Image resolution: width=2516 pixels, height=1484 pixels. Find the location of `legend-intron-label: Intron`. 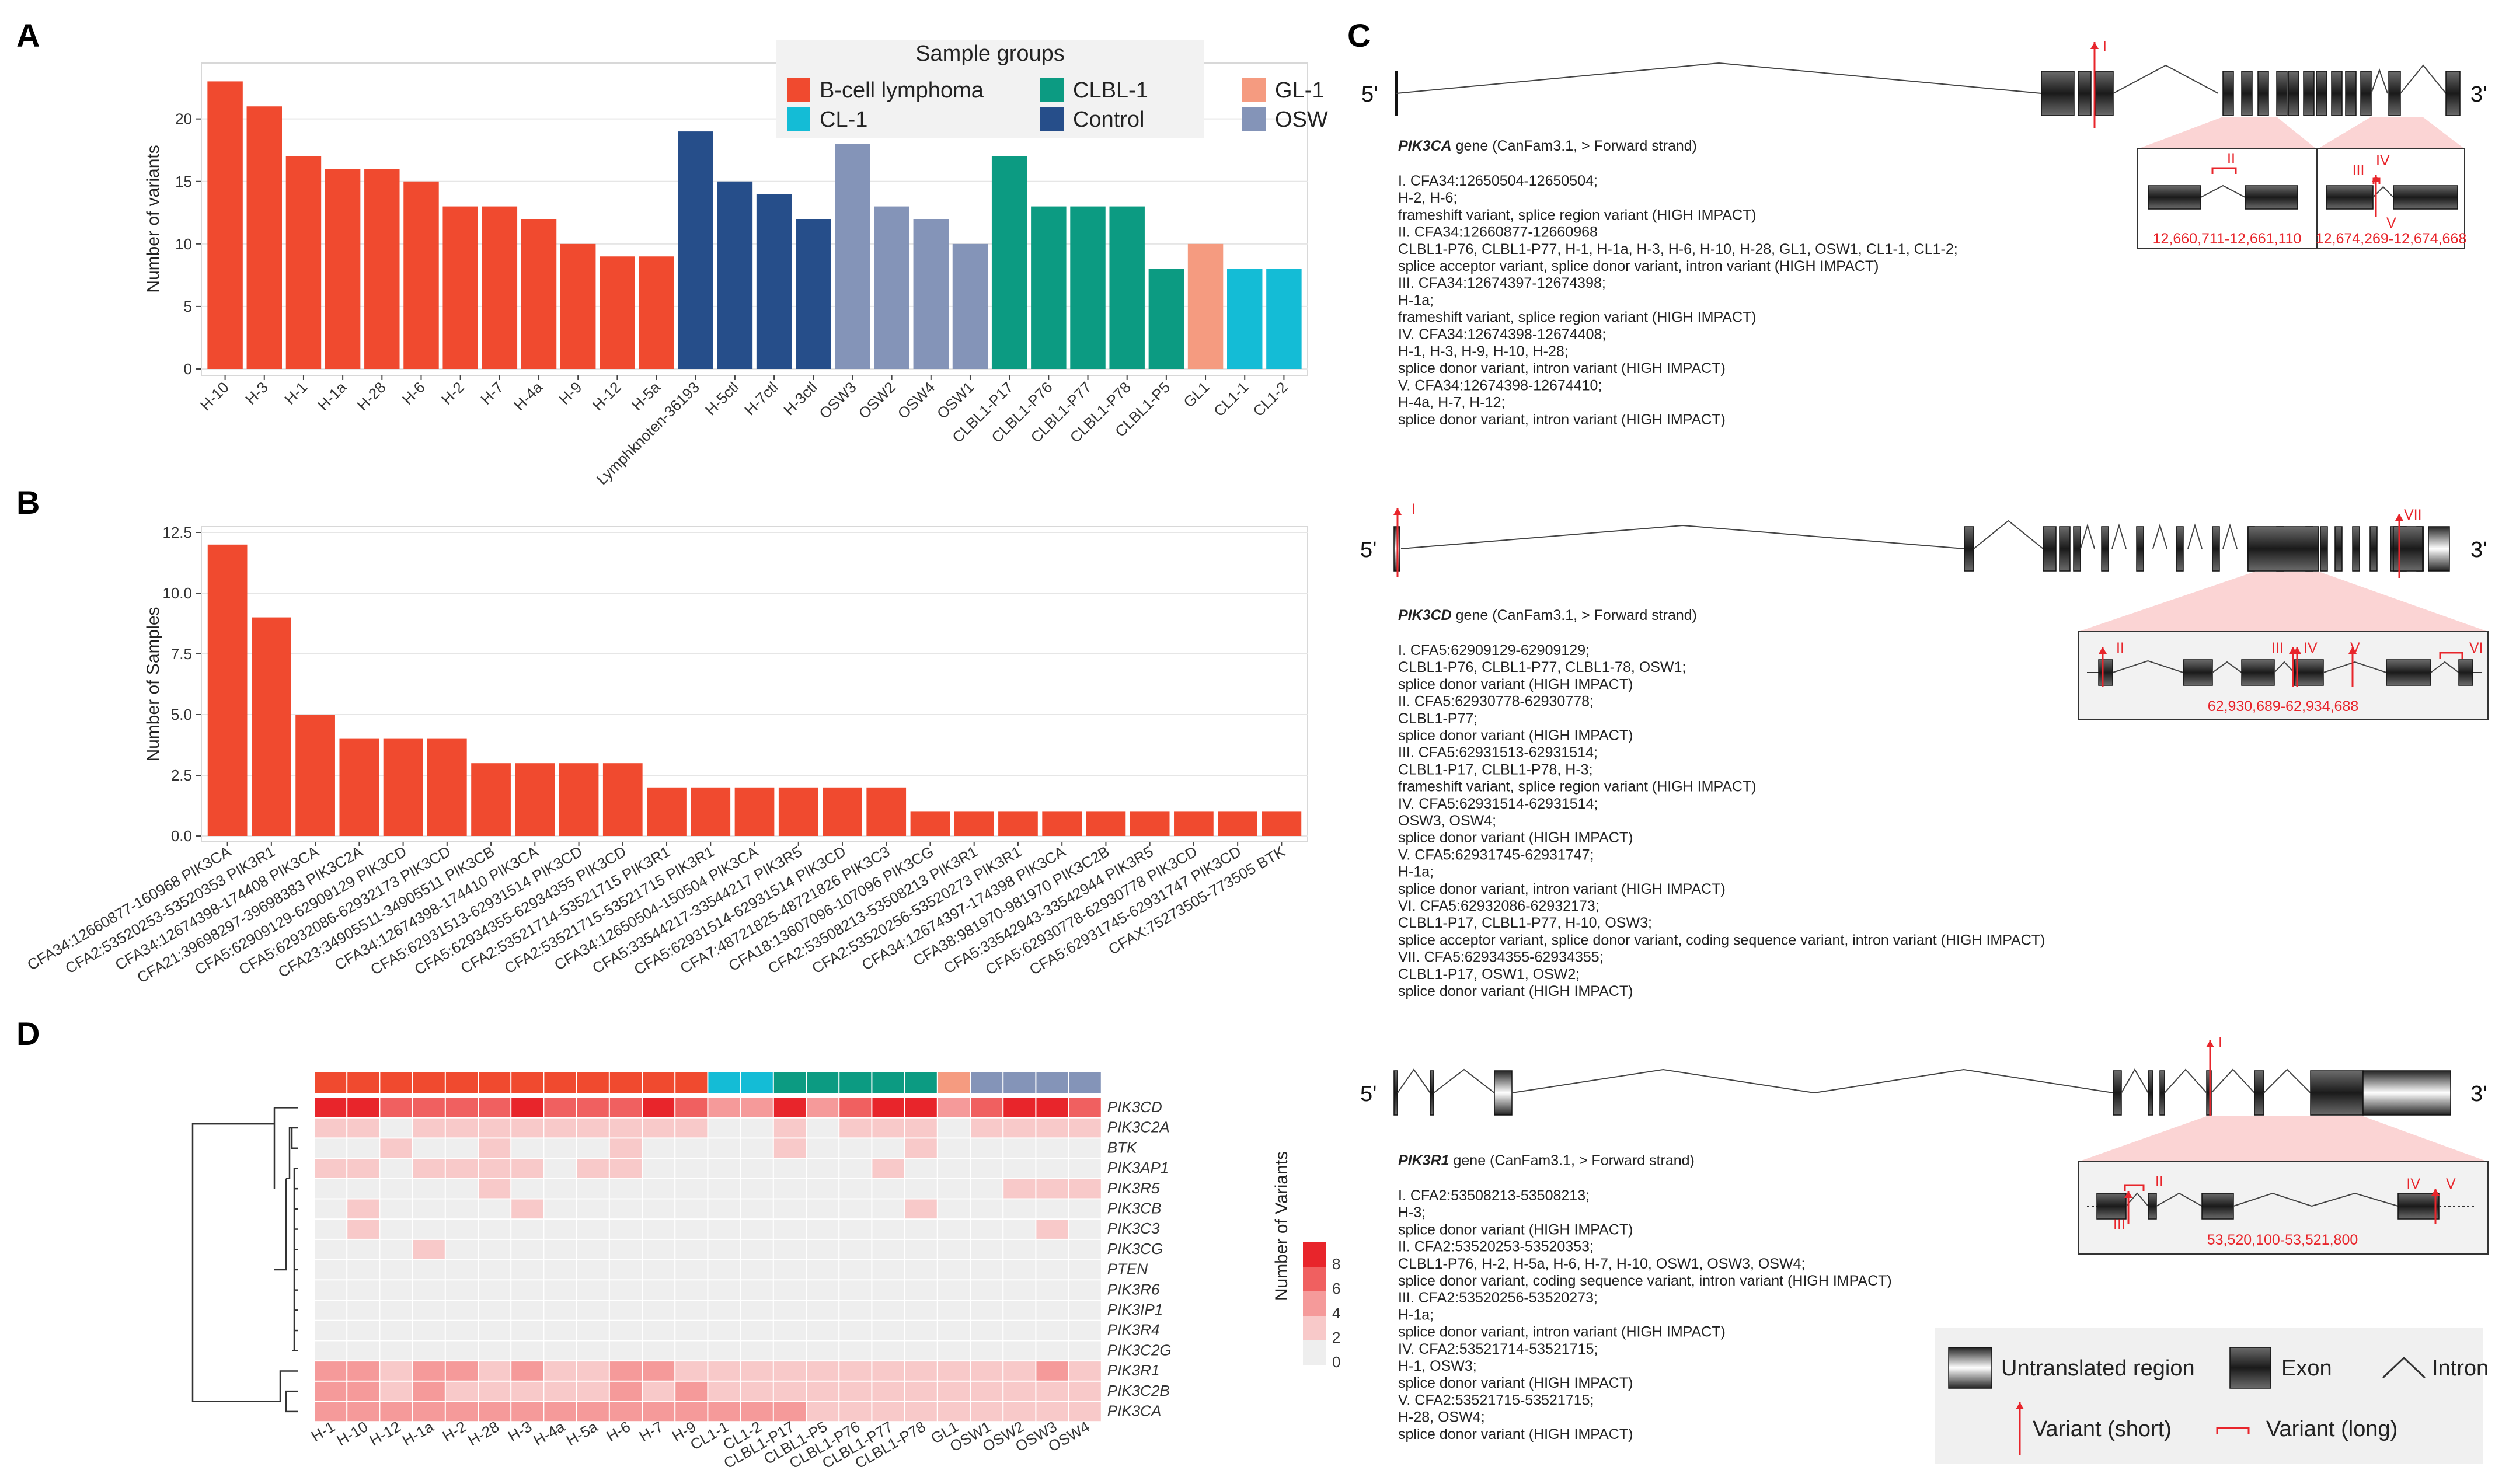

legend-intron-label: Intron is located at coordinates (2460, 1368).